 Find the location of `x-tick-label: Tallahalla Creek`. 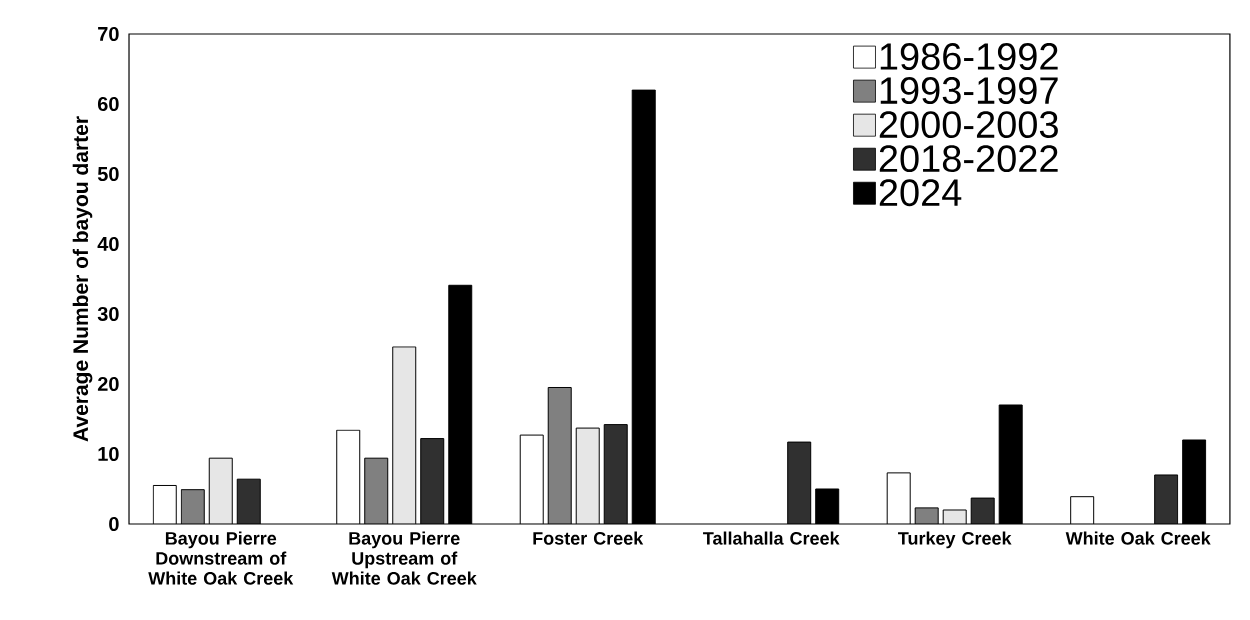

x-tick-label: Tallahalla Creek is located at coordinates (771, 538).